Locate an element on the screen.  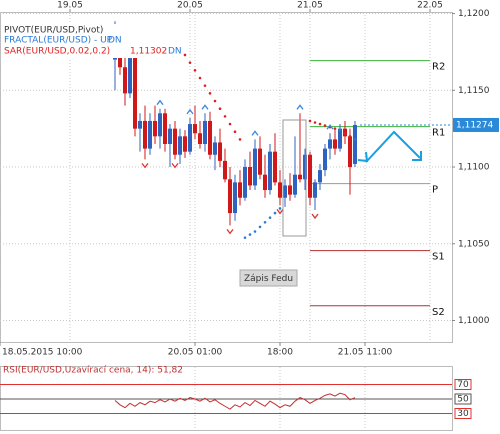
last-price-label: 1,11274 is located at coordinates (474, 125).